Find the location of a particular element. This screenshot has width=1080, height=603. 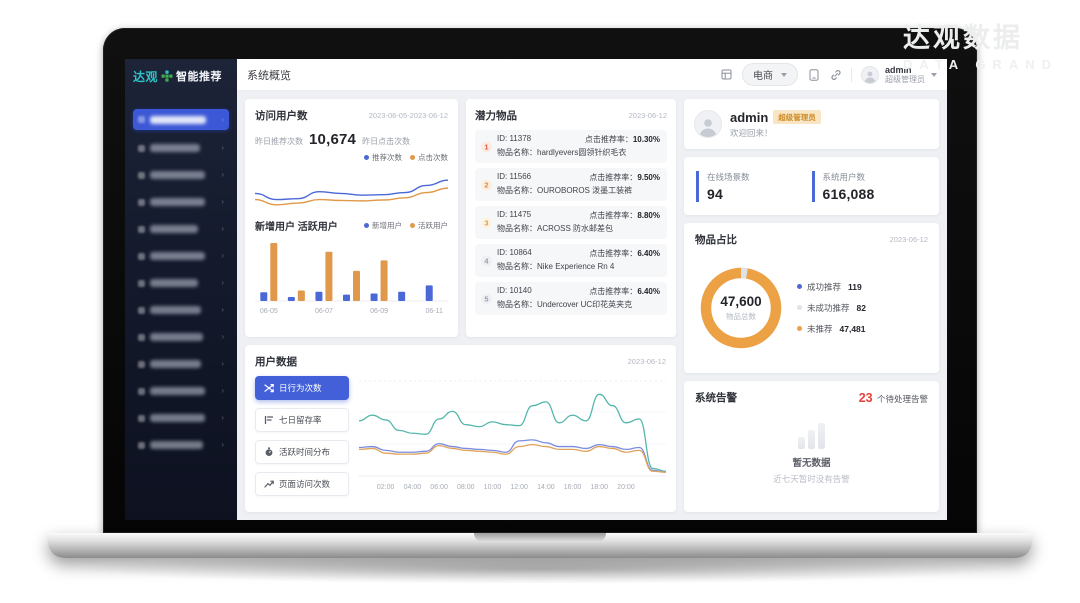

logo-brand-text: 达观 is located at coordinates (146, 76).